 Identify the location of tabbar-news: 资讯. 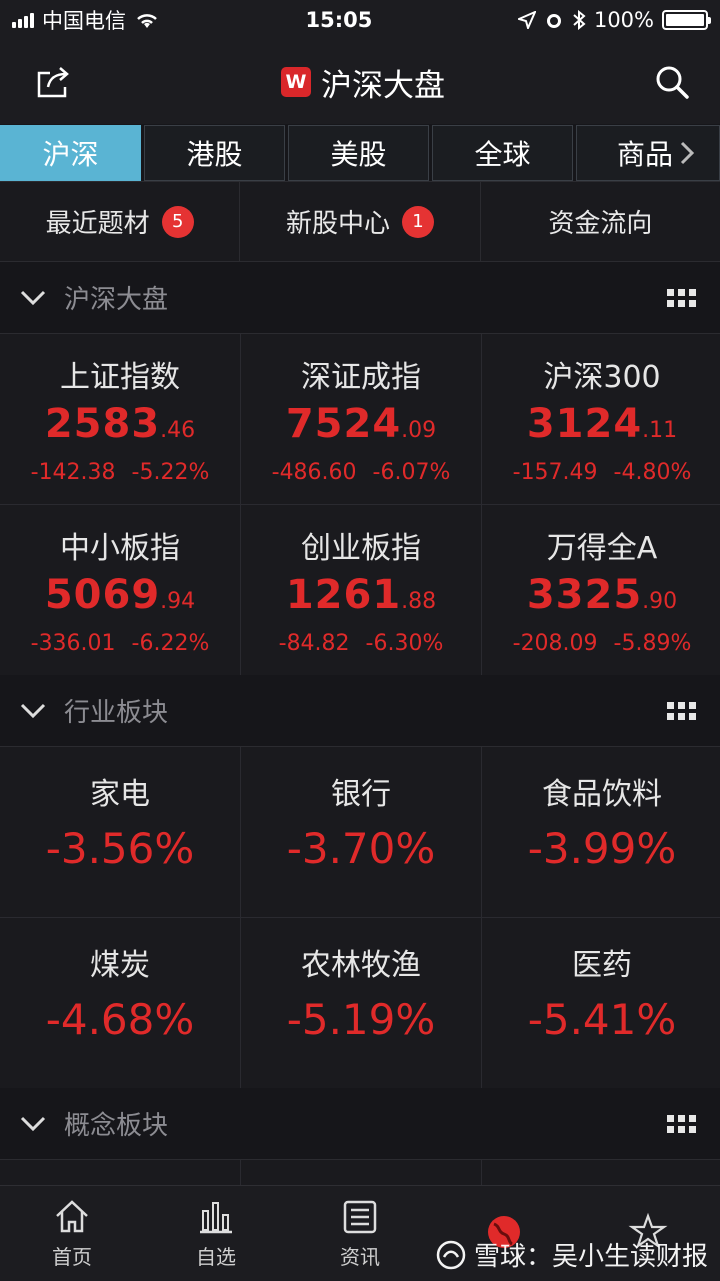
(360, 1233).